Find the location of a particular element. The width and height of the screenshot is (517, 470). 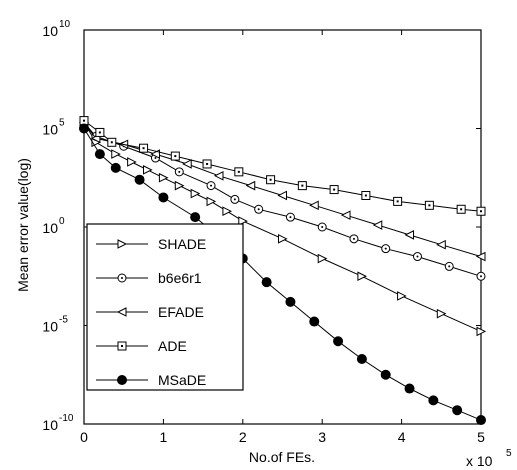

legend: SHADE b6e6r1 EFADE ADE MSaDE is located at coordinates (165, 307).